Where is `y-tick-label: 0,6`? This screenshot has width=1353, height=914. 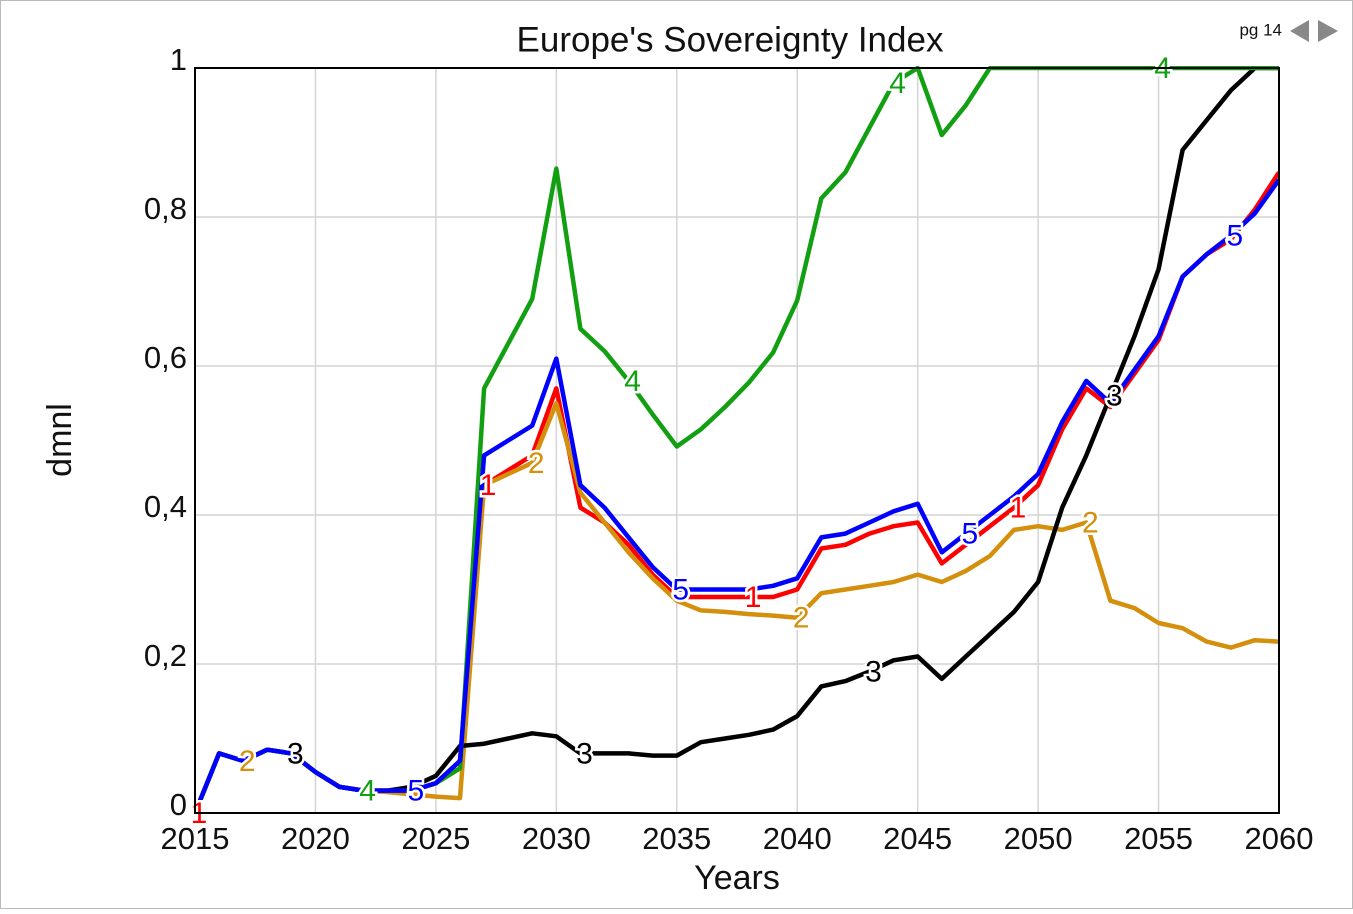
y-tick-label: 0,6 is located at coordinates (165, 357).